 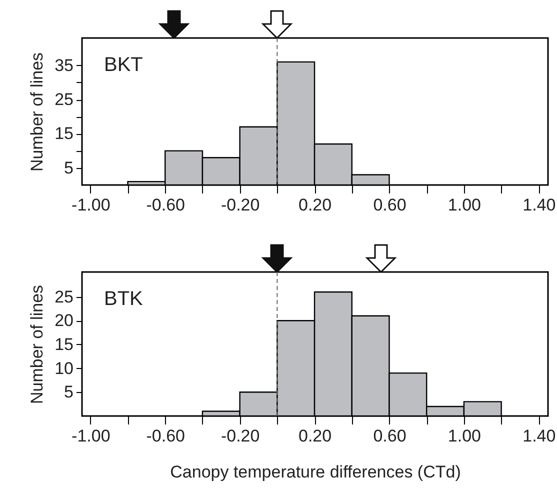 I want to click on y-tick-label: 10, so click(x=64, y=368).